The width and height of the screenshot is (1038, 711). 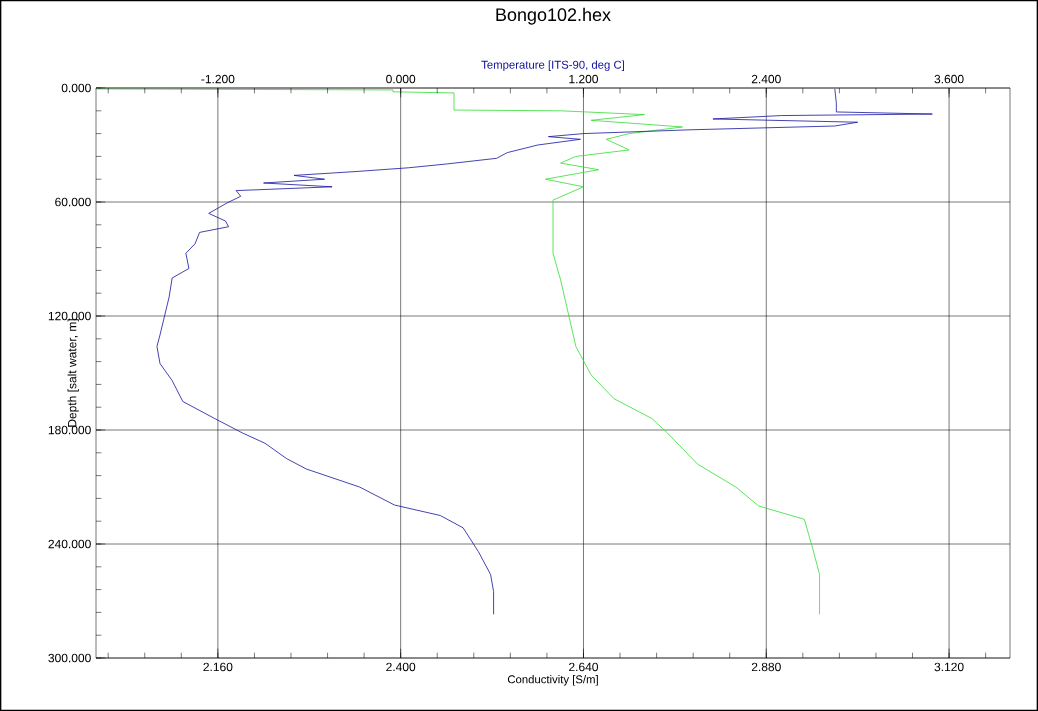 I want to click on x2-tick-label: 1.200, so click(x=584, y=79).